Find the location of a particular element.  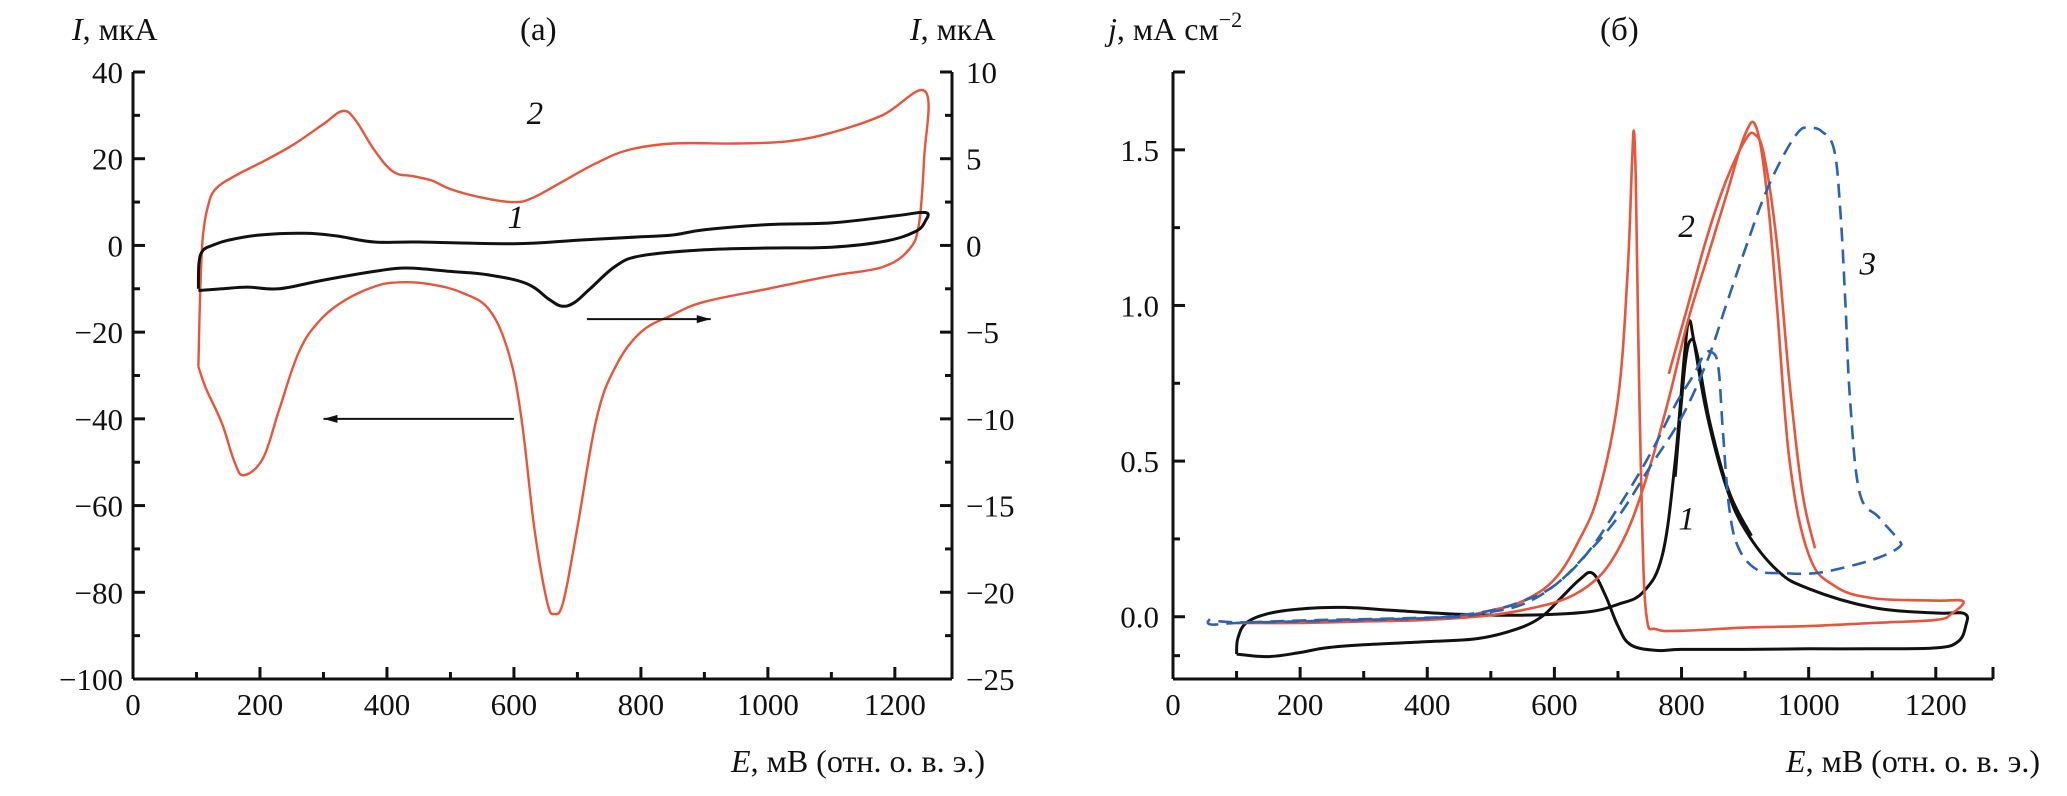

panel-a-x-tick-label: 800 is located at coordinates (641, 704).